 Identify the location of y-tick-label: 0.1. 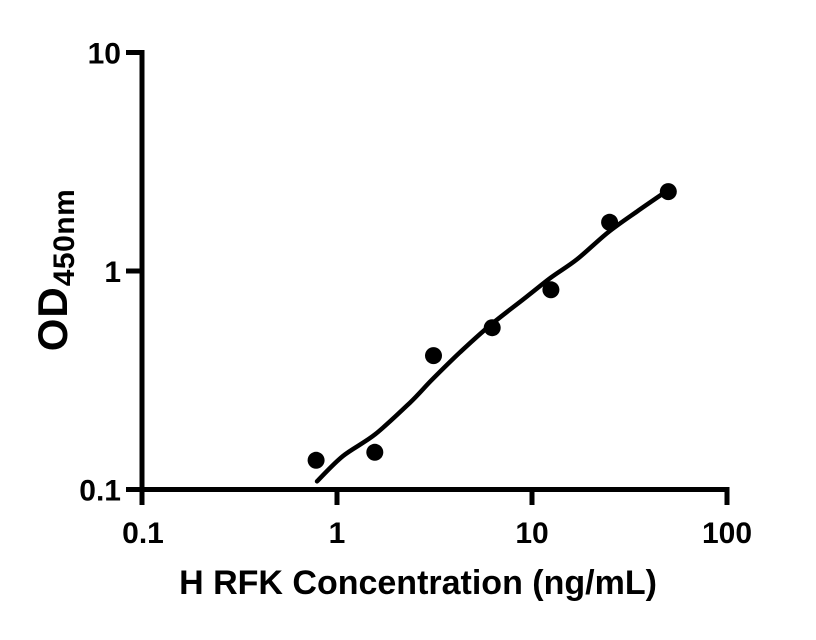
(100, 491).